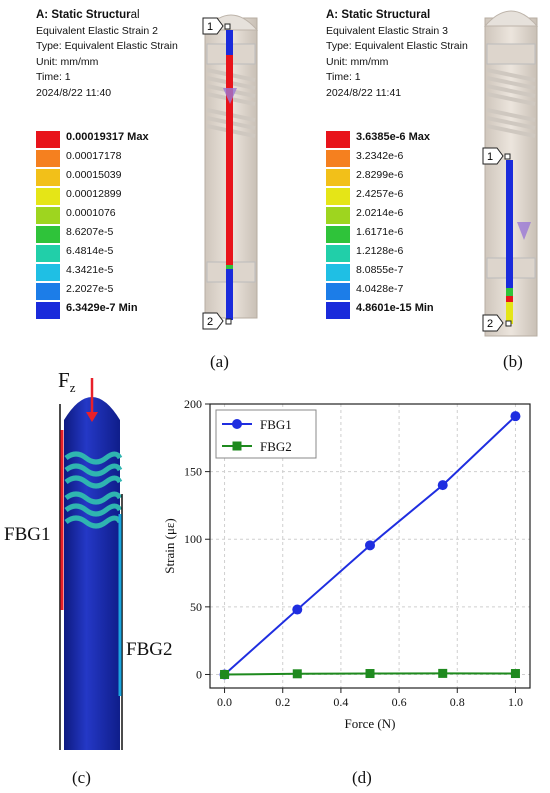 This screenshot has height=793, width=550. Describe the element at coordinates (229, 294) in the screenshot. I see `fiber-strain-blue-bottom` at that location.